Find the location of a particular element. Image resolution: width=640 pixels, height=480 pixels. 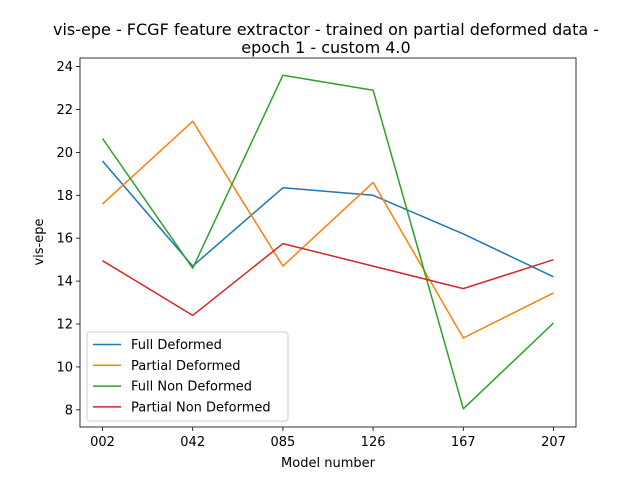

y-axis-label: vis-epe is located at coordinates (39, 241).